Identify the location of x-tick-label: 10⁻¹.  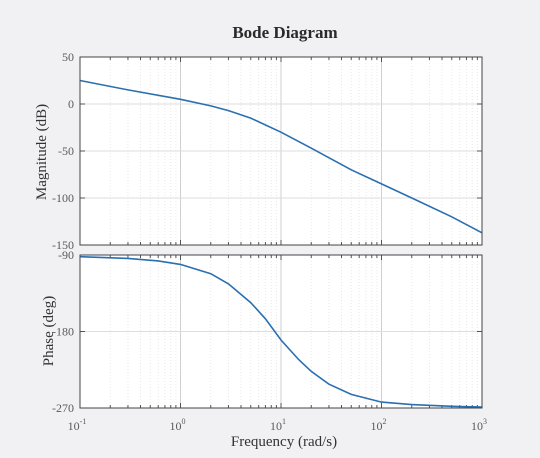
(77, 425).